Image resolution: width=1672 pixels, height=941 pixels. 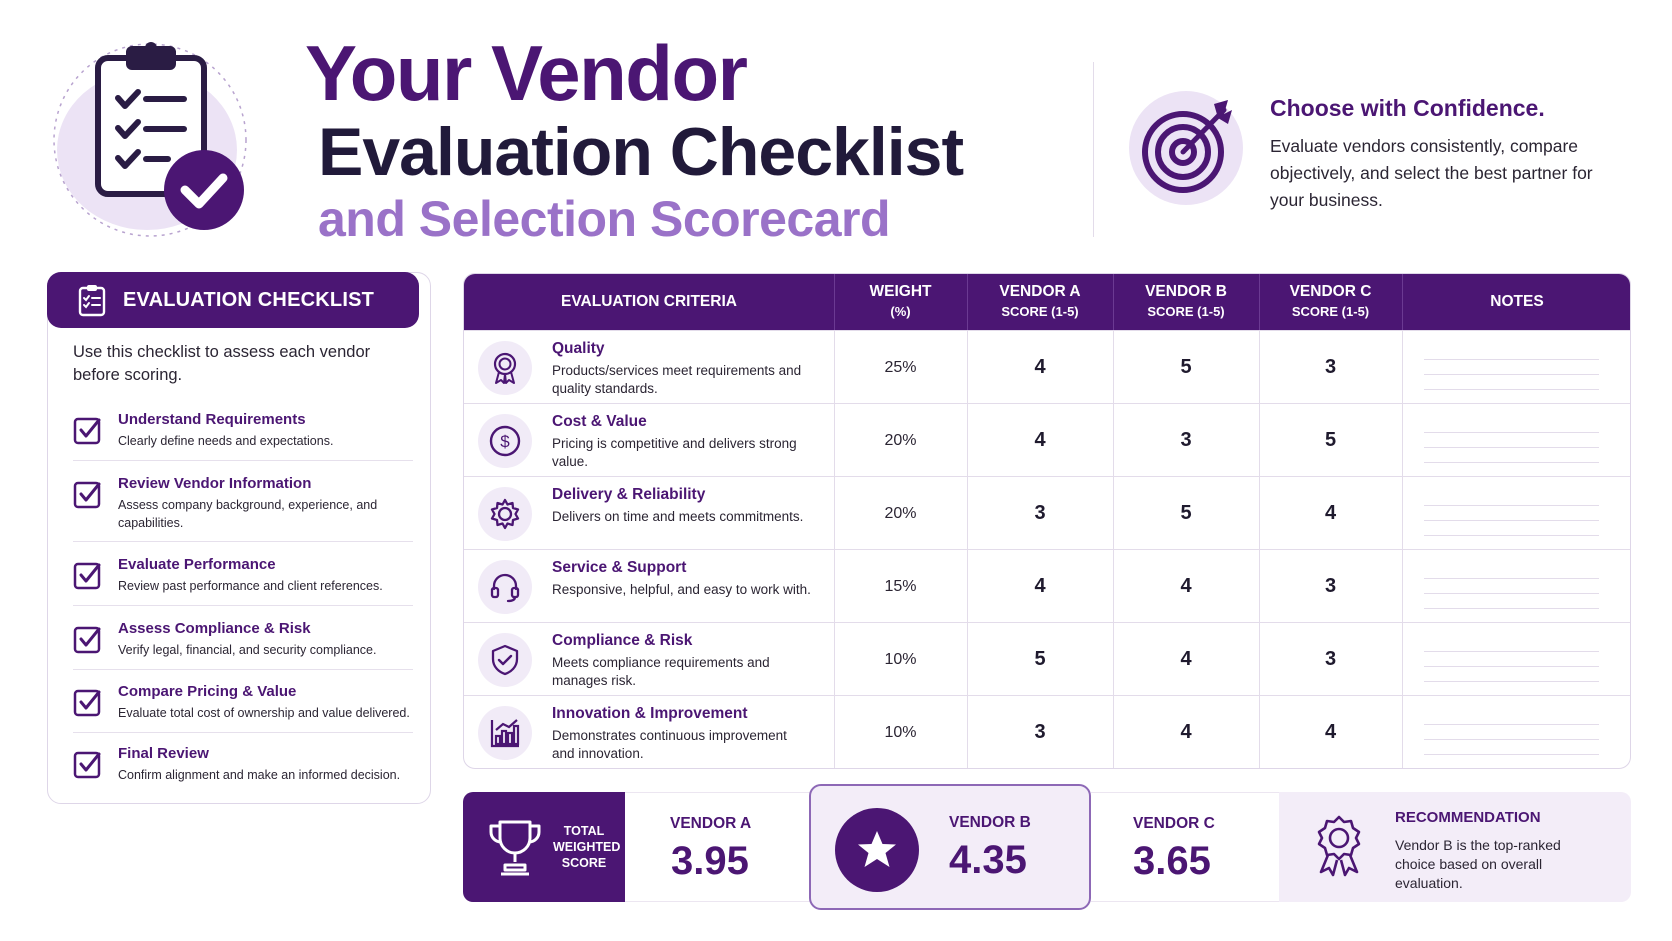 I want to click on criteria-name: Delivery & Reliability, so click(x=629, y=494).